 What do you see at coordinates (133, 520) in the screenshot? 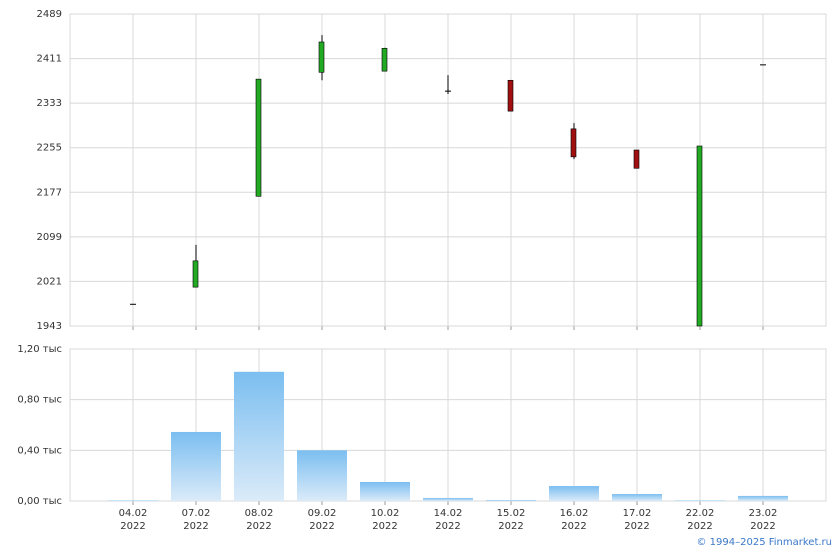
I see `x-tick-label: 04.02 2022` at bounding box center [133, 520].